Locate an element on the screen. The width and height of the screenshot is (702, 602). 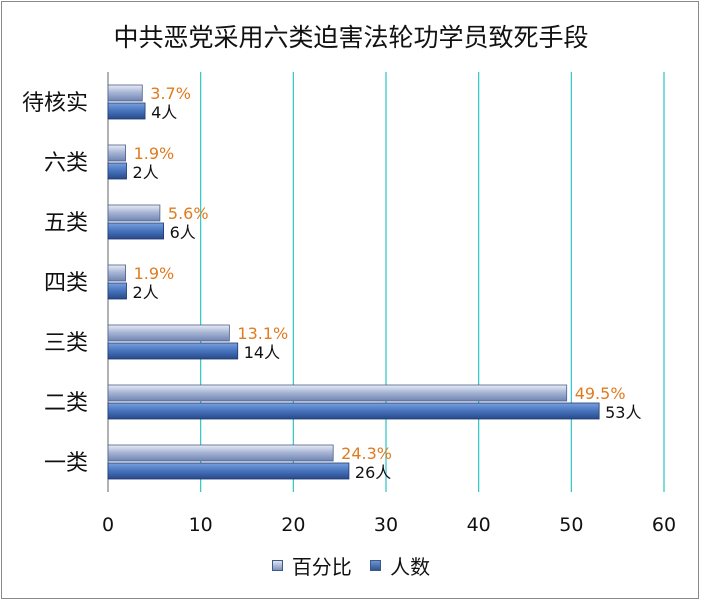
data-label-count-4: 6人 is located at coordinates (183, 232).